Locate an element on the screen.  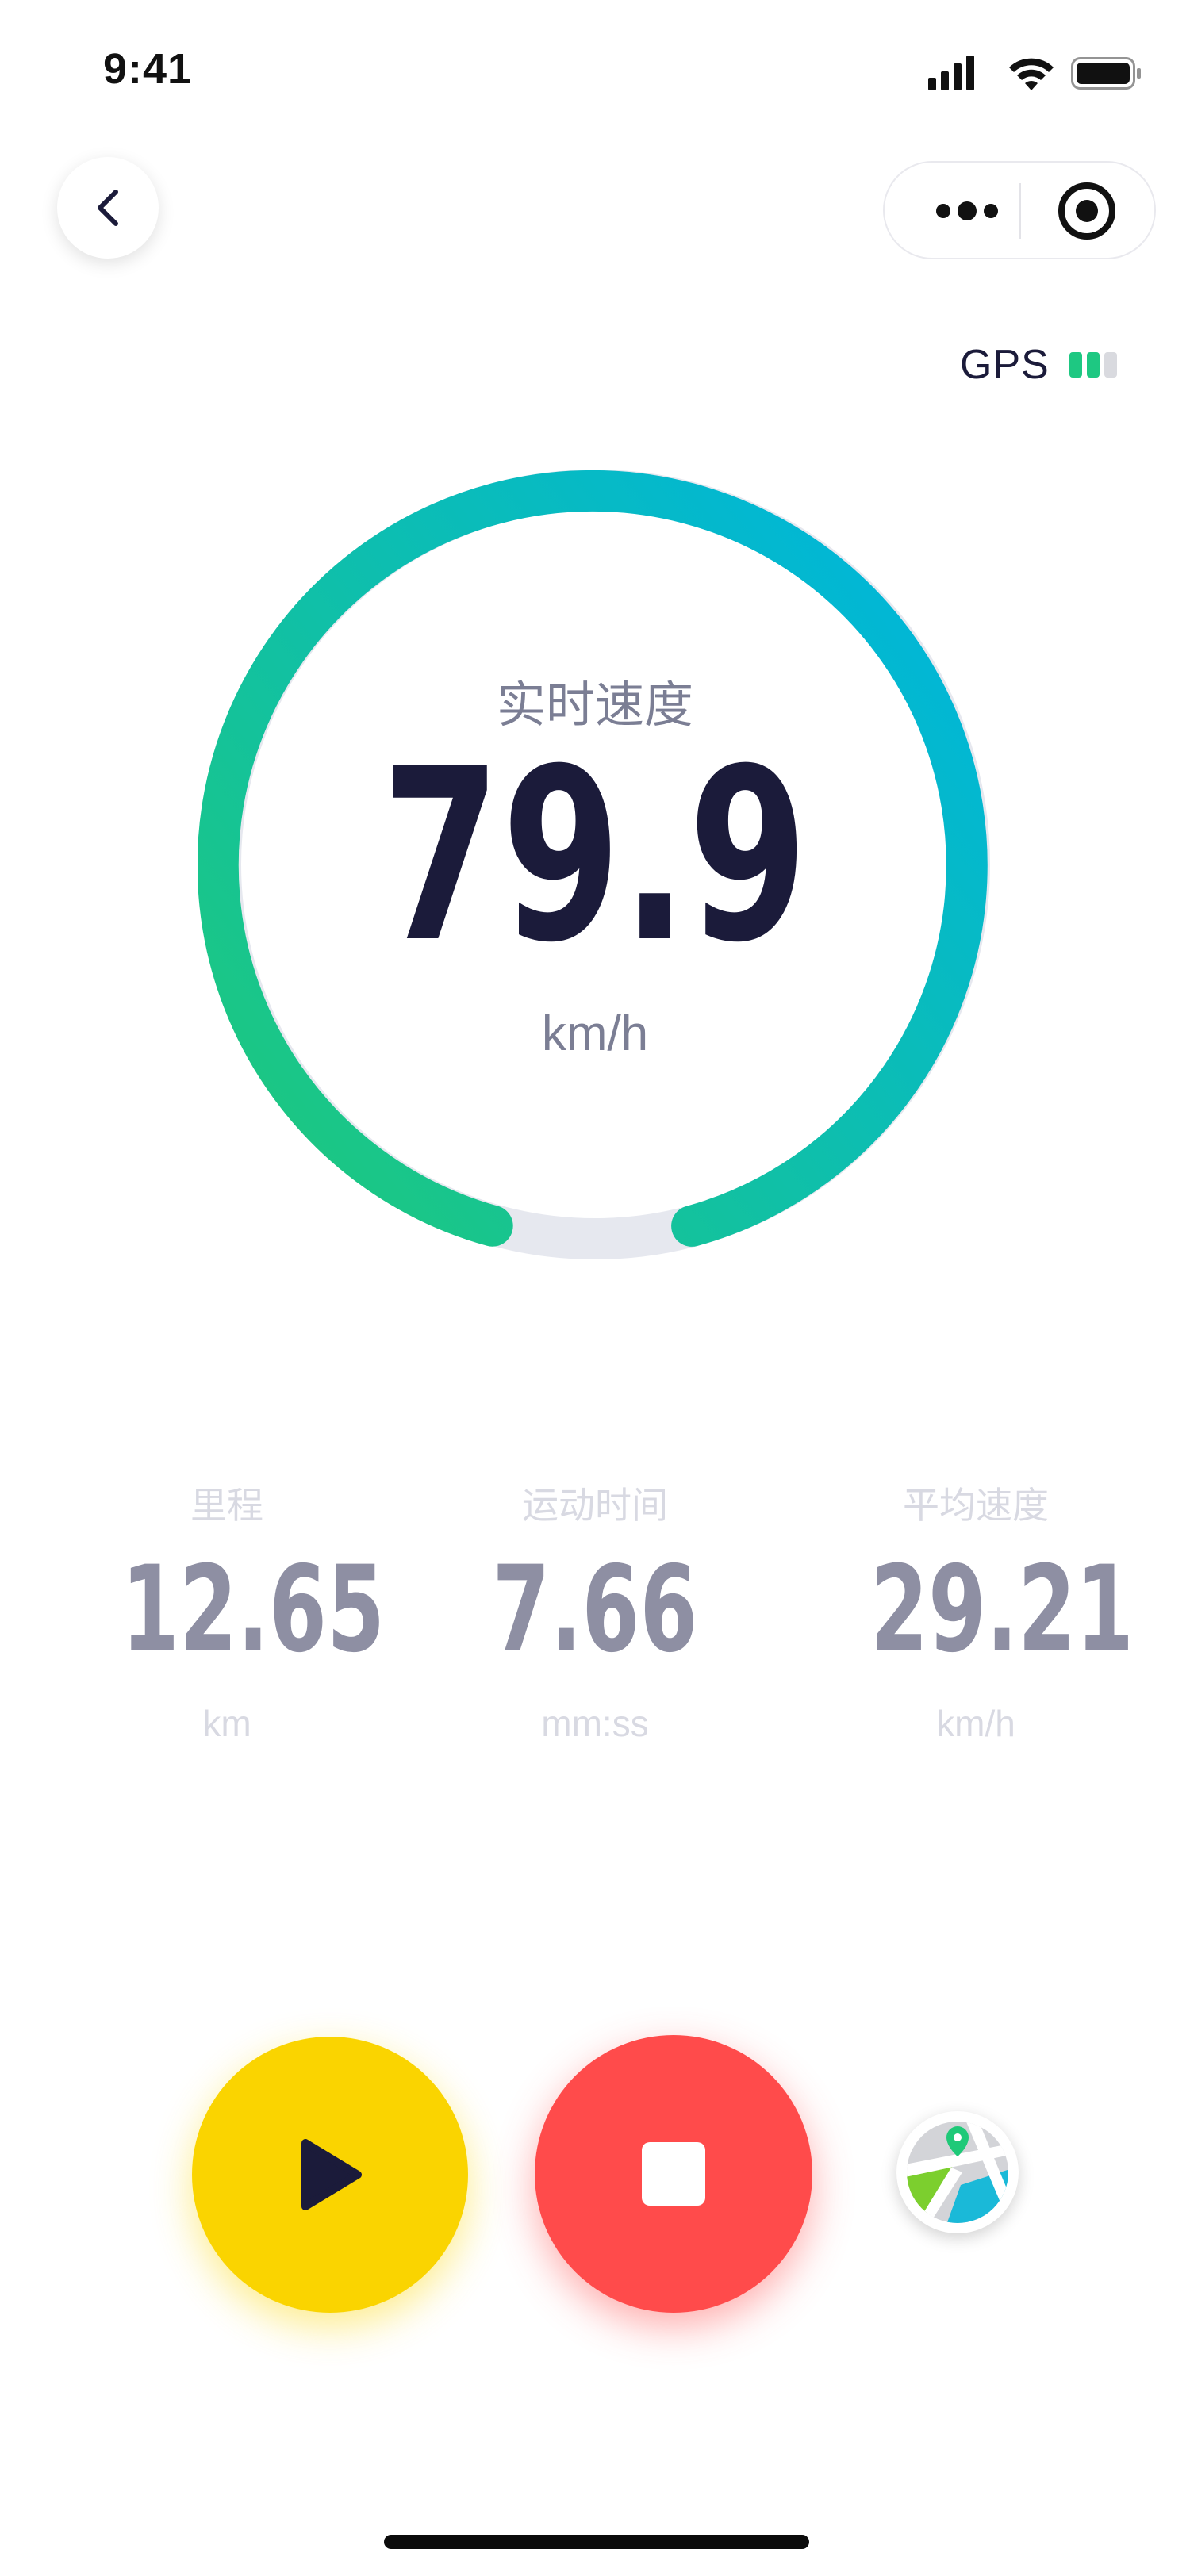
stat-avg-speed-unit: km/h is located at coordinates (975, 1724).